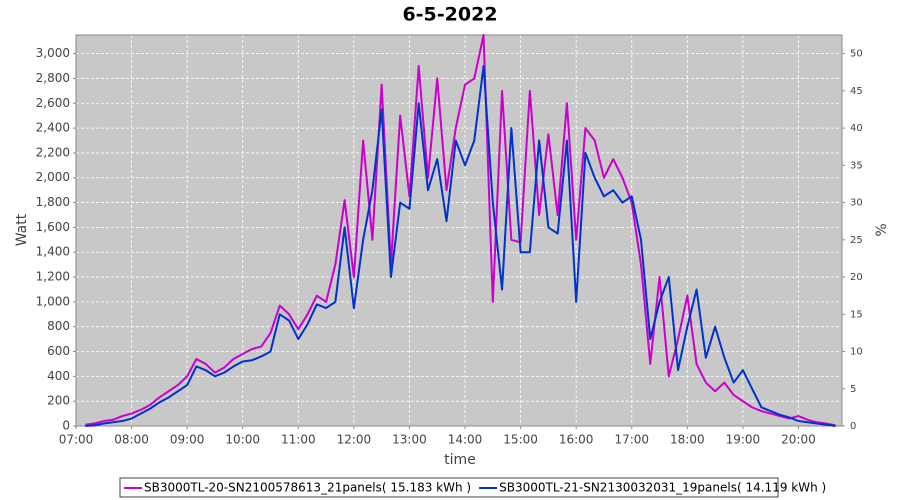  What do you see at coordinates (76, 440) in the screenshot?
I see `x-tick-label: 07:00` at bounding box center [76, 440].